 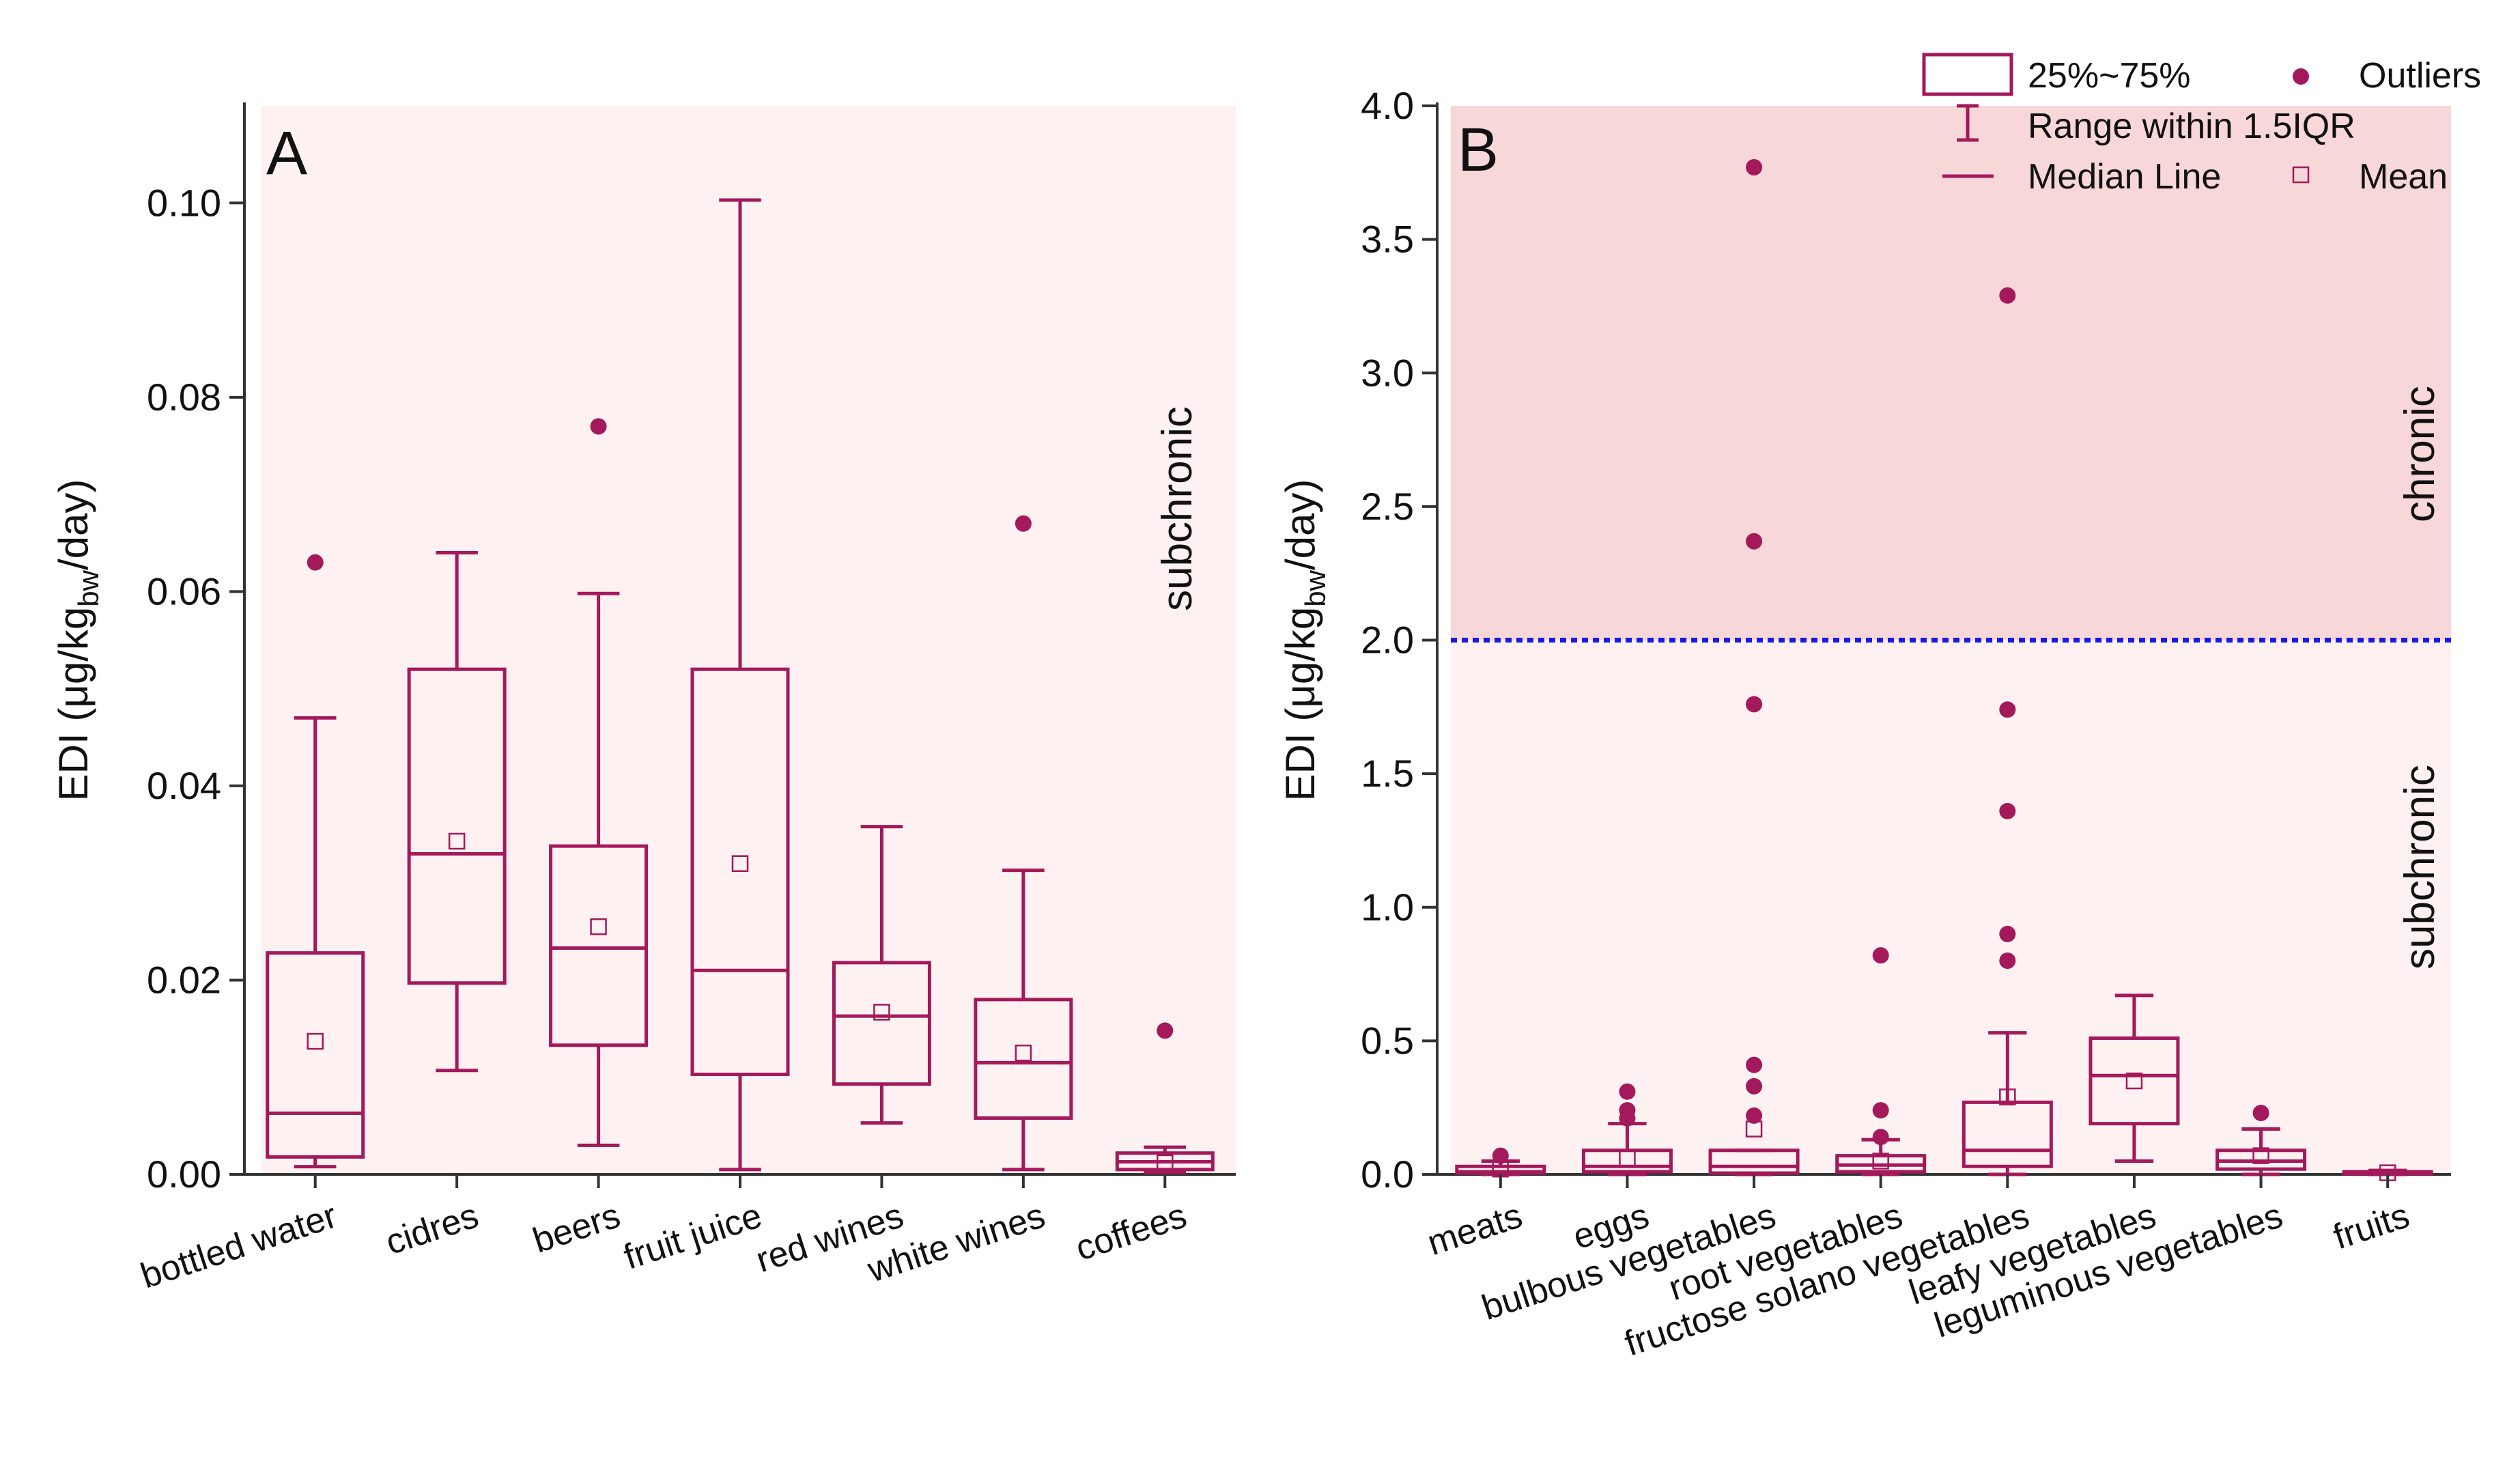 What do you see at coordinates (1387, 774) in the screenshot?
I see `y-tick-label: 1.5` at bounding box center [1387, 774].